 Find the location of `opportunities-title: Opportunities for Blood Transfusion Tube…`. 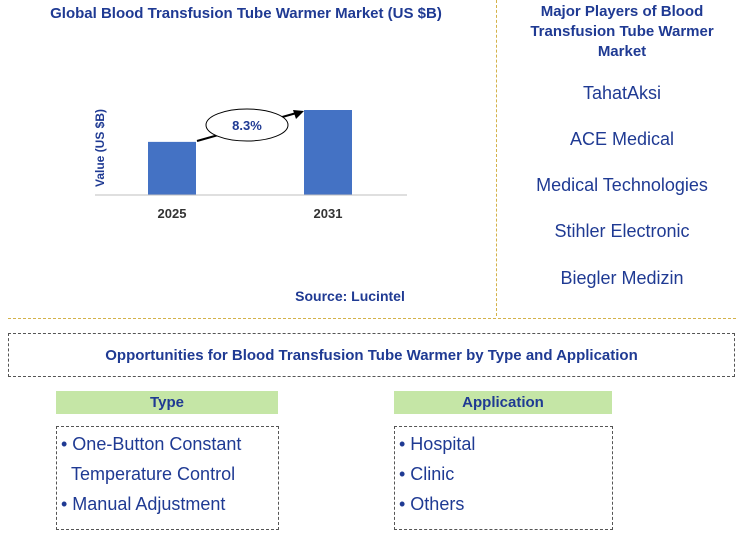

opportunities-title: Opportunities for Blood Transfusion Tube… is located at coordinates (371, 355).